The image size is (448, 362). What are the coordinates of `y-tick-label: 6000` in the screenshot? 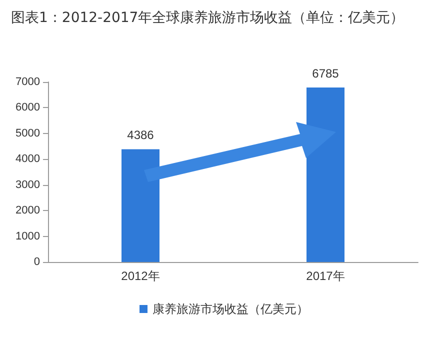 It's located at (28, 108).